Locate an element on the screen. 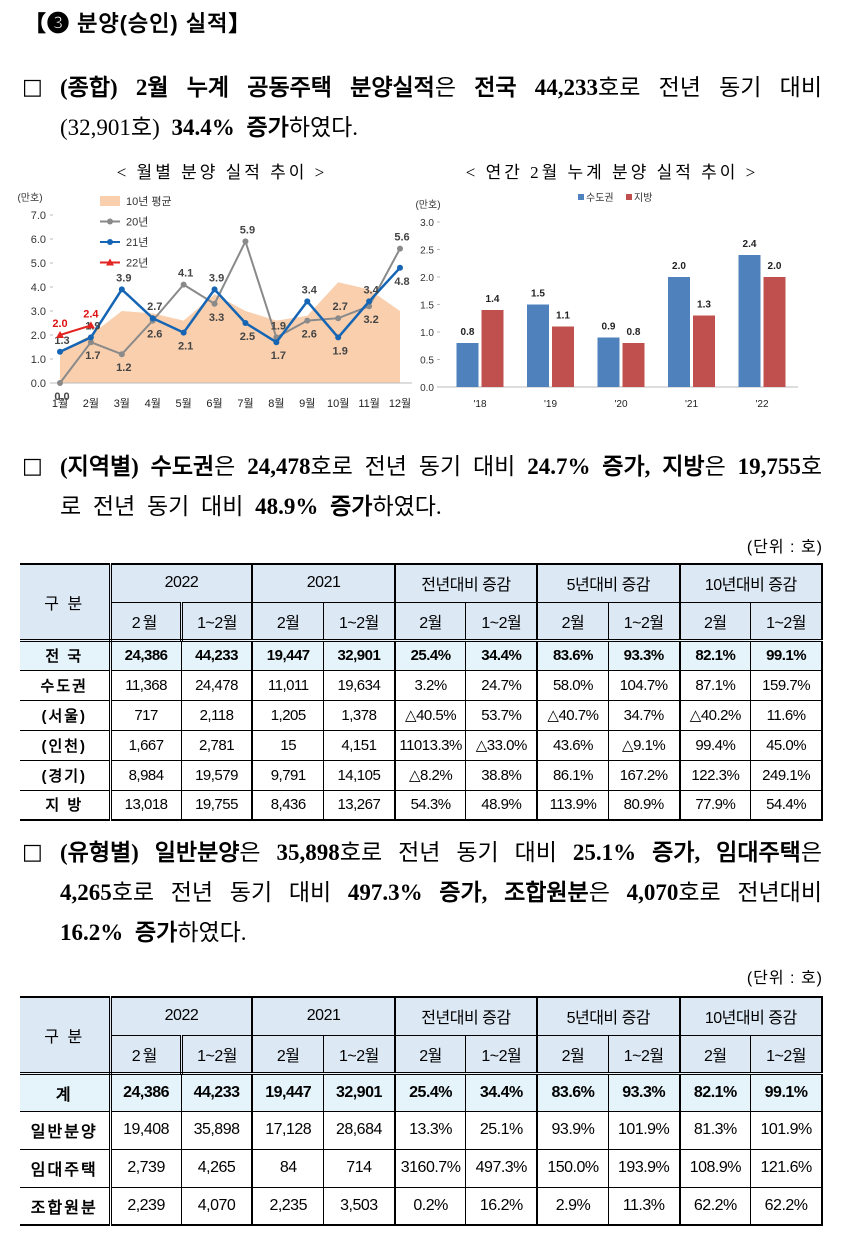  table-cell: 24,478 is located at coordinates (217, 685).